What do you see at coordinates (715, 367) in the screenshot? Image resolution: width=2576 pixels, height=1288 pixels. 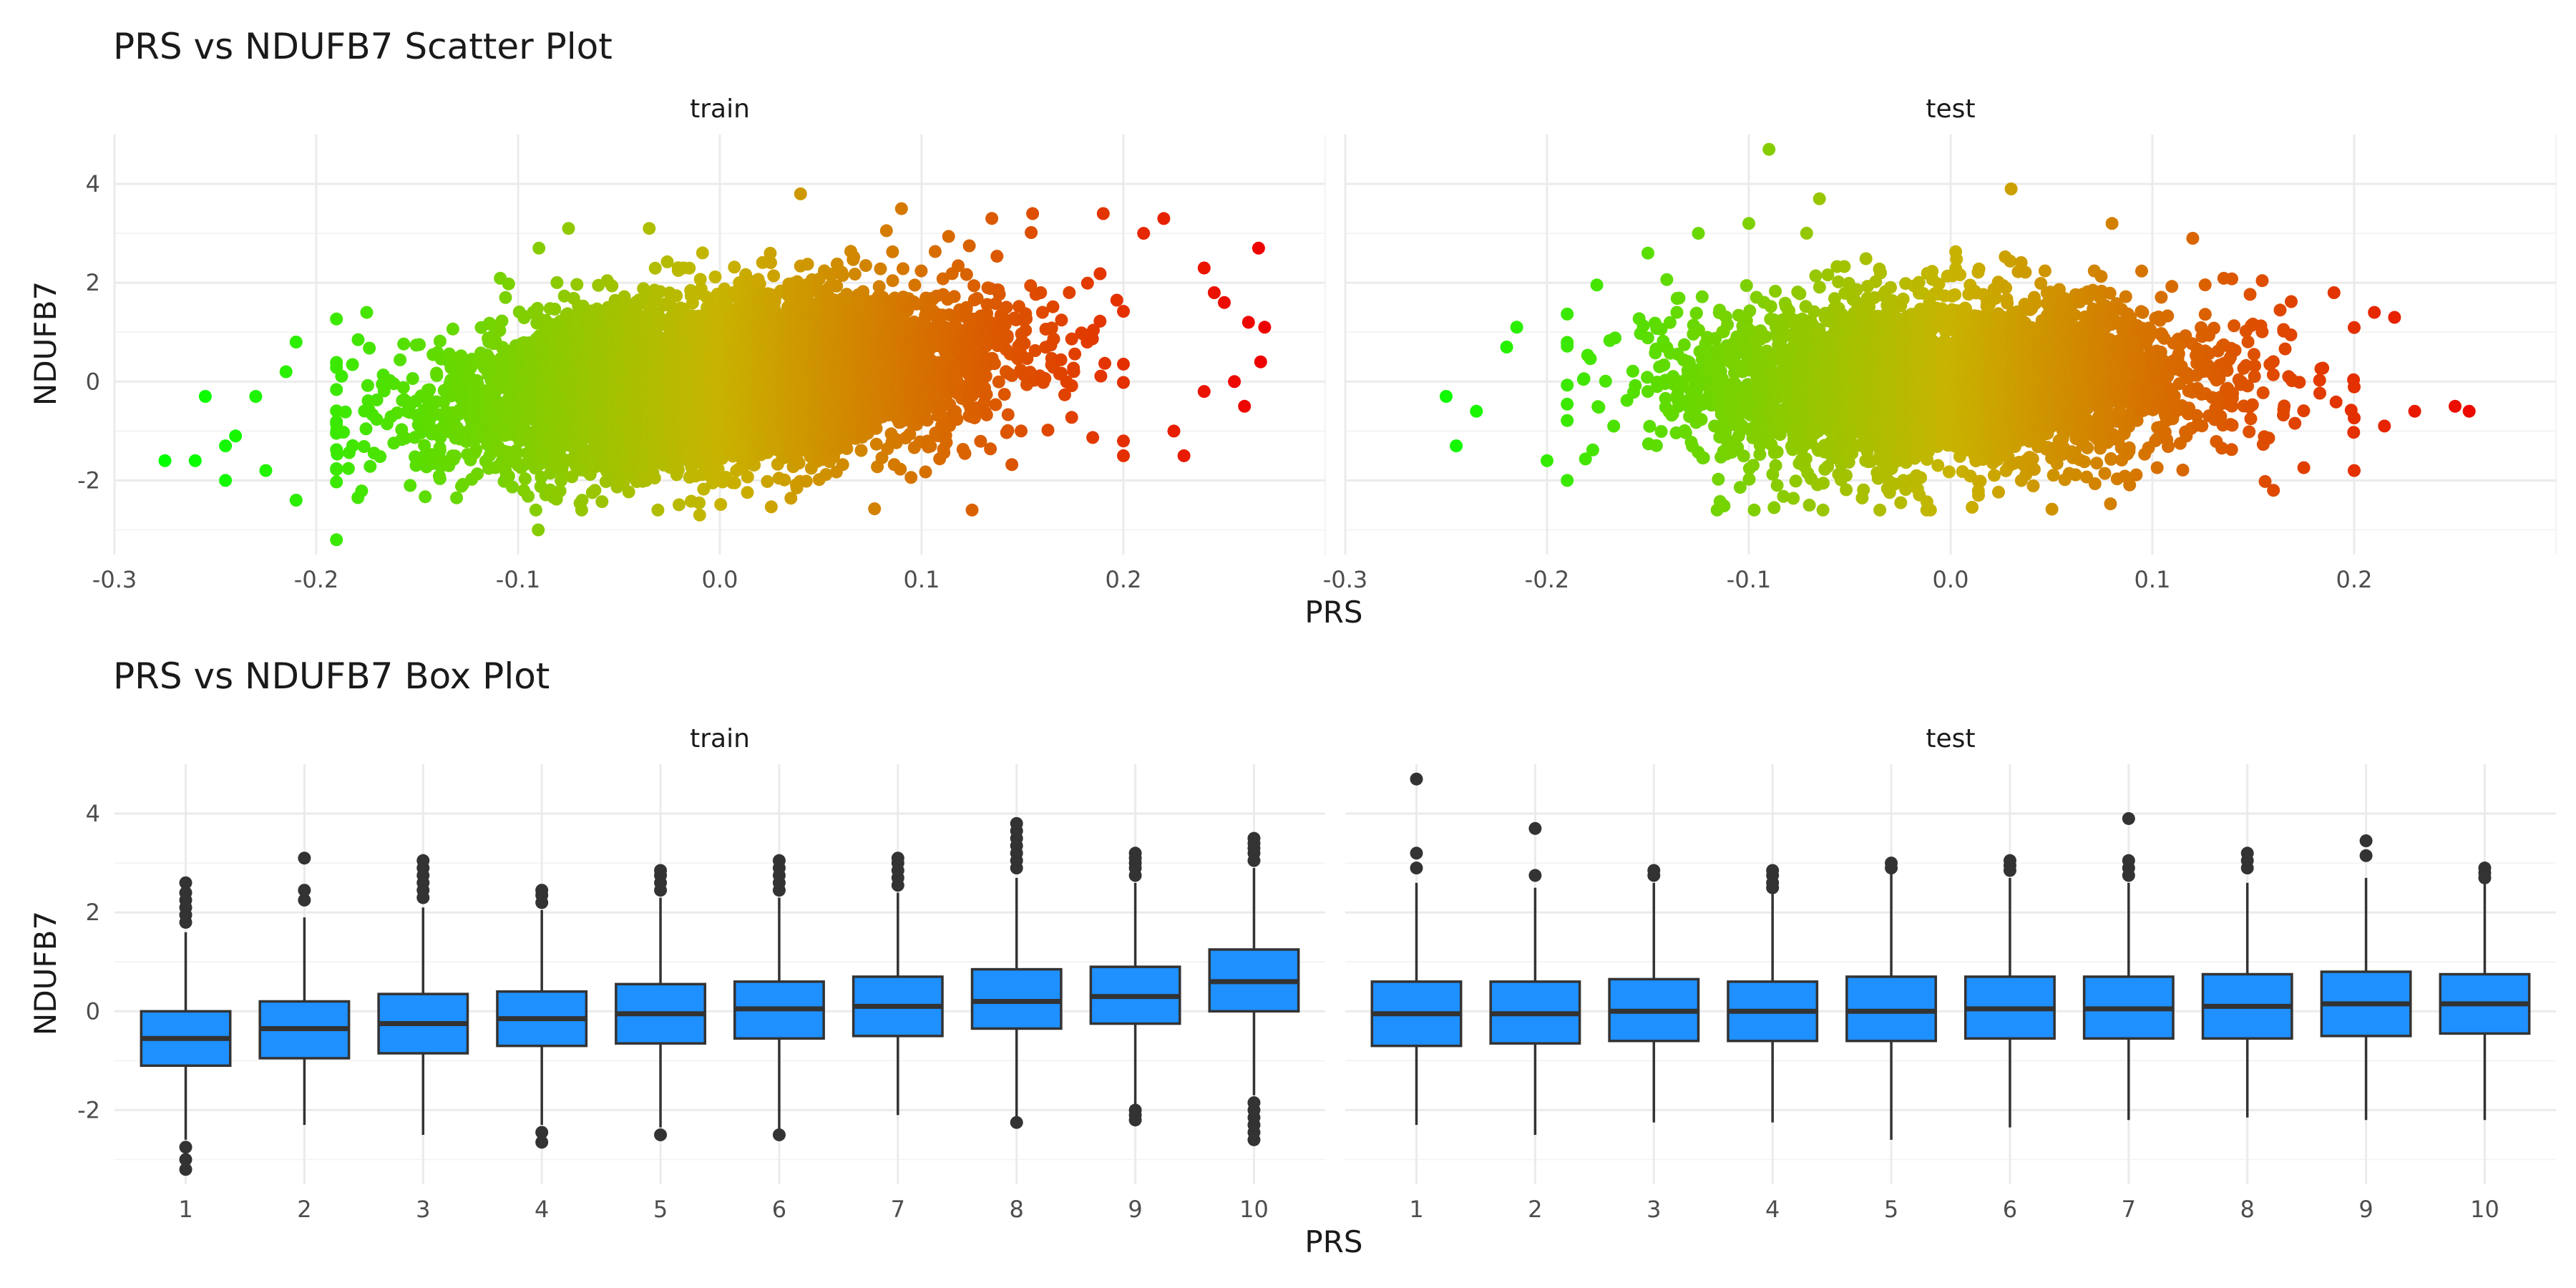 I see `scatter-points-train` at bounding box center [715, 367].